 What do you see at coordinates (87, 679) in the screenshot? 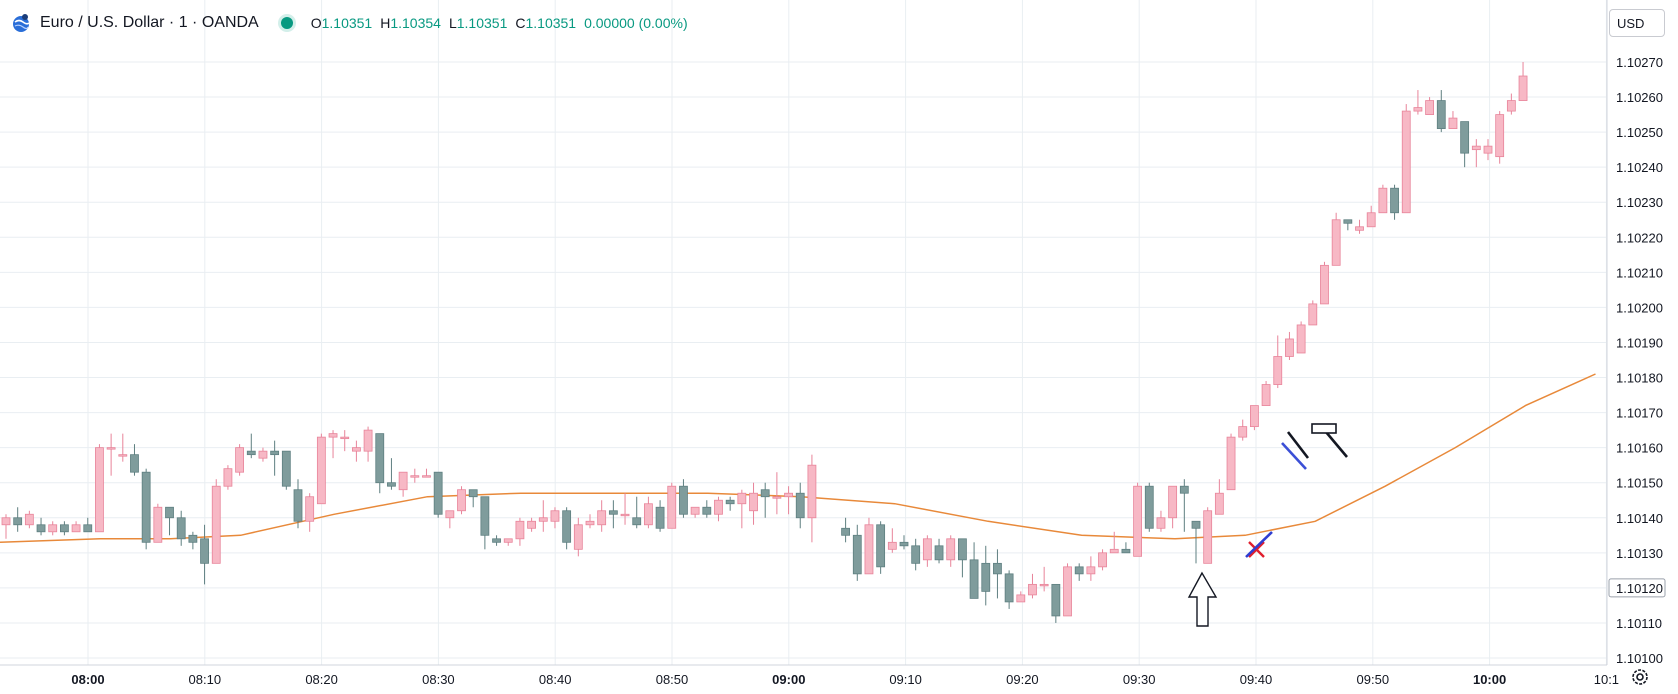
I see `time-tick-label: 08:00` at bounding box center [87, 679].